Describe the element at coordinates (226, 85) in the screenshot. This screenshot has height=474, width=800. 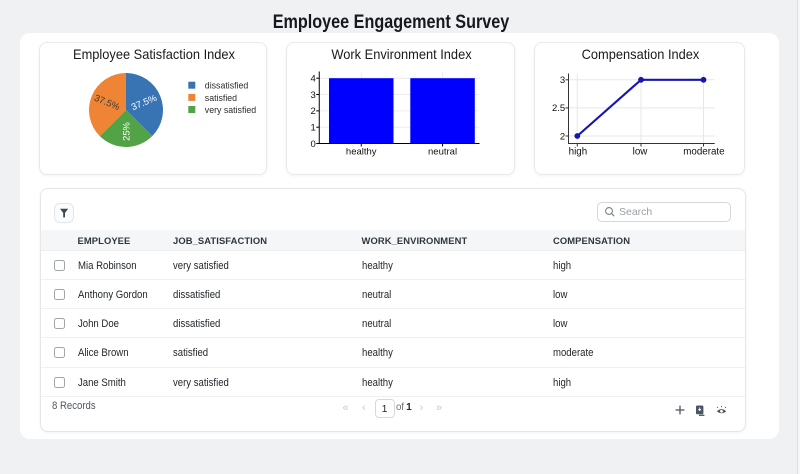
I see `svg-text: dissatisfied` at that location.